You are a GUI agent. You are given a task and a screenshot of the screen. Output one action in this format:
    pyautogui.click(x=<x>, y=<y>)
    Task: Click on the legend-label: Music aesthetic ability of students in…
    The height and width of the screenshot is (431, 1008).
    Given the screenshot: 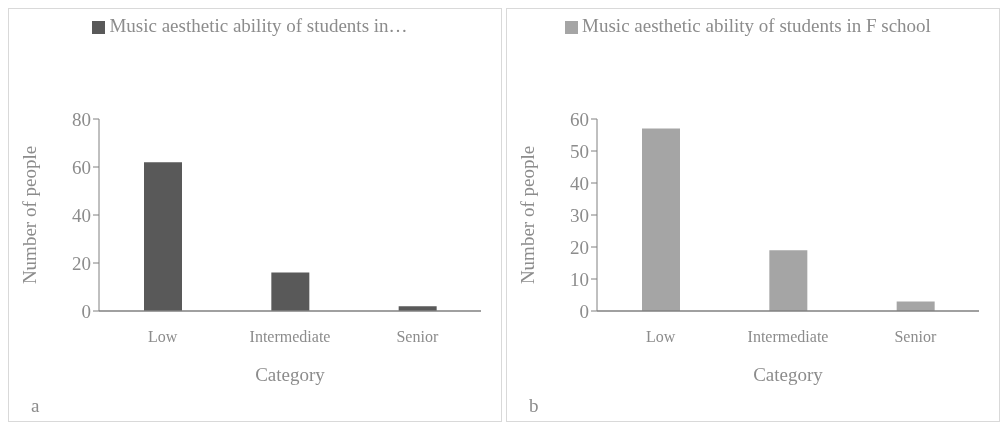 What is the action you would take?
    pyautogui.click(x=258, y=25)
    